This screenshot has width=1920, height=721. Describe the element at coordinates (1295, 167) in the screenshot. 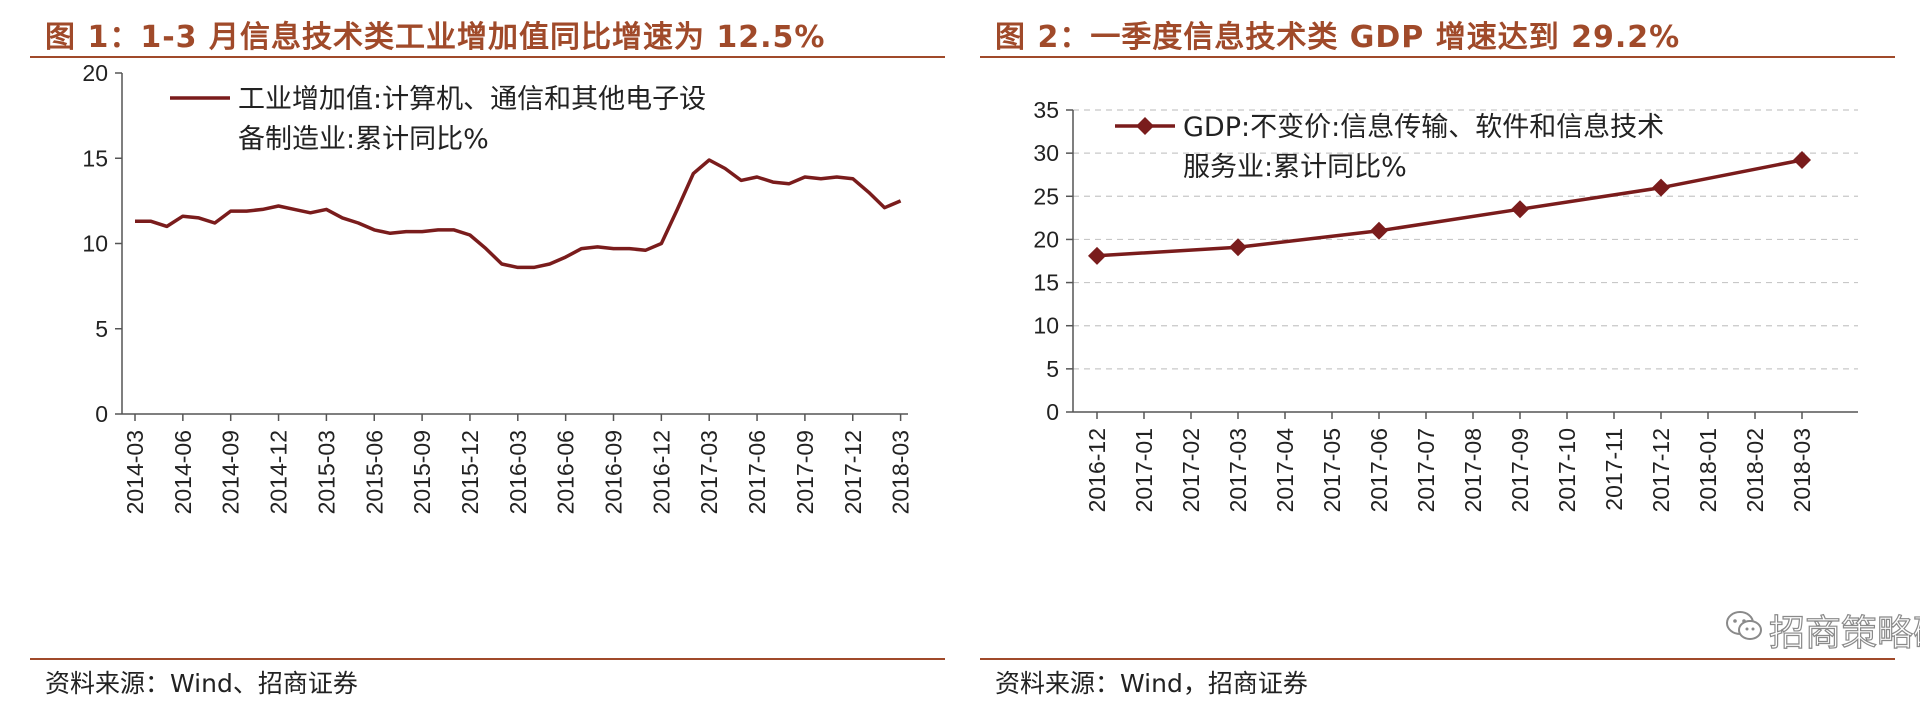

I see `legend-label: 服务业:累计同比%` at that location.